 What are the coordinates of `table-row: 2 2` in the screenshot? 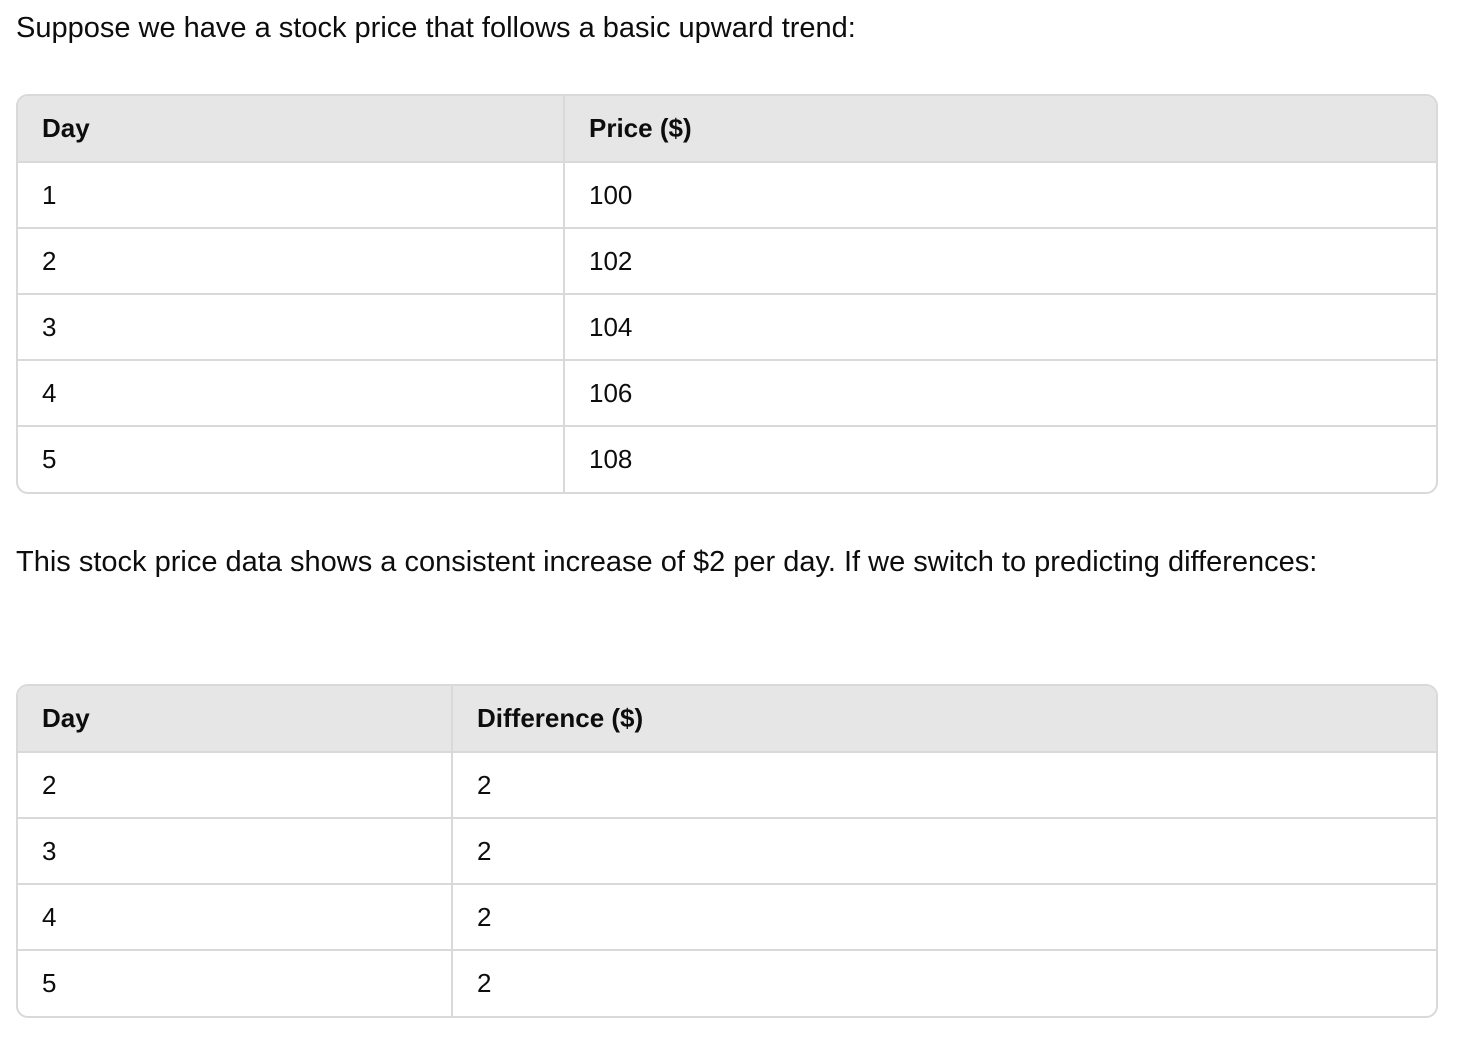 It's located at (727, 785).